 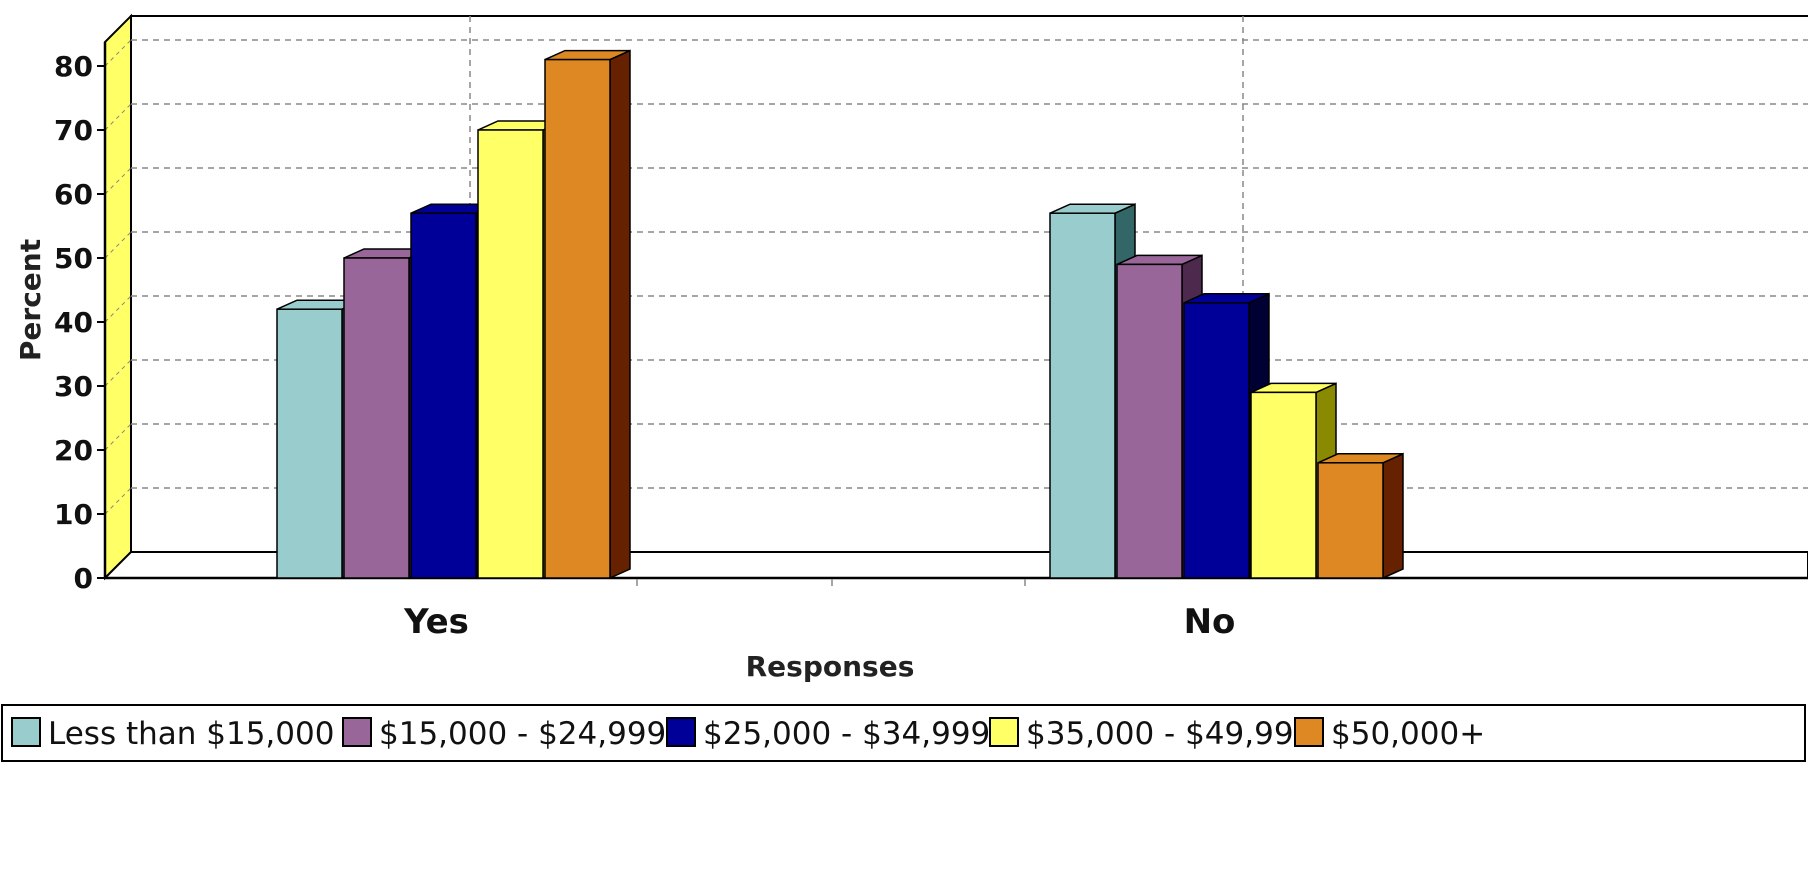 I want to click on y-tick-label: 10, so click(x=73, y=514).